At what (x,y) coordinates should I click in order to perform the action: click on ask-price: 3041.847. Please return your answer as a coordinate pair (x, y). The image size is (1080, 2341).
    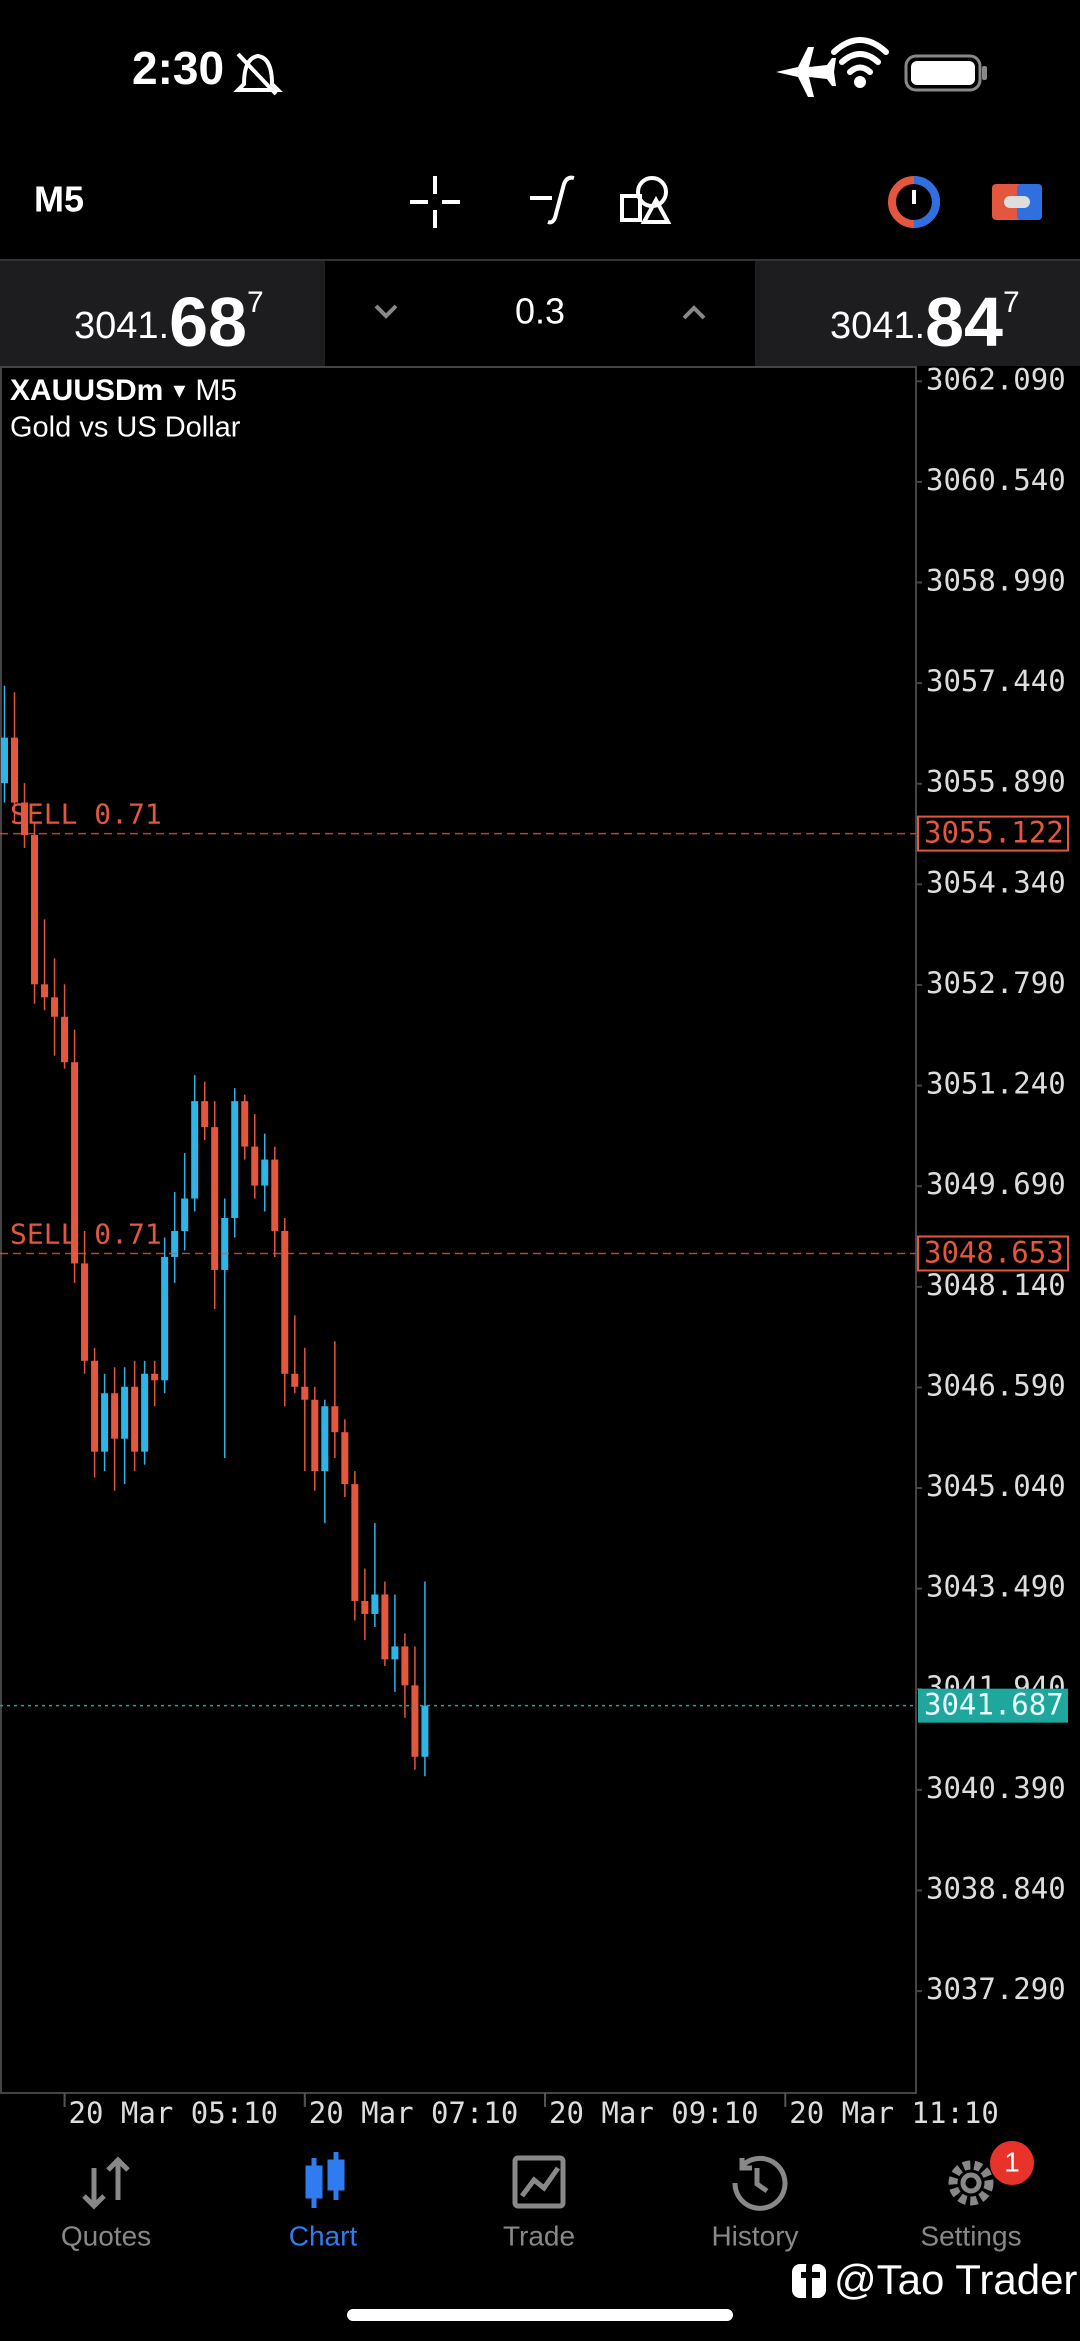
    Looking at the image, I should click on (925, 322).